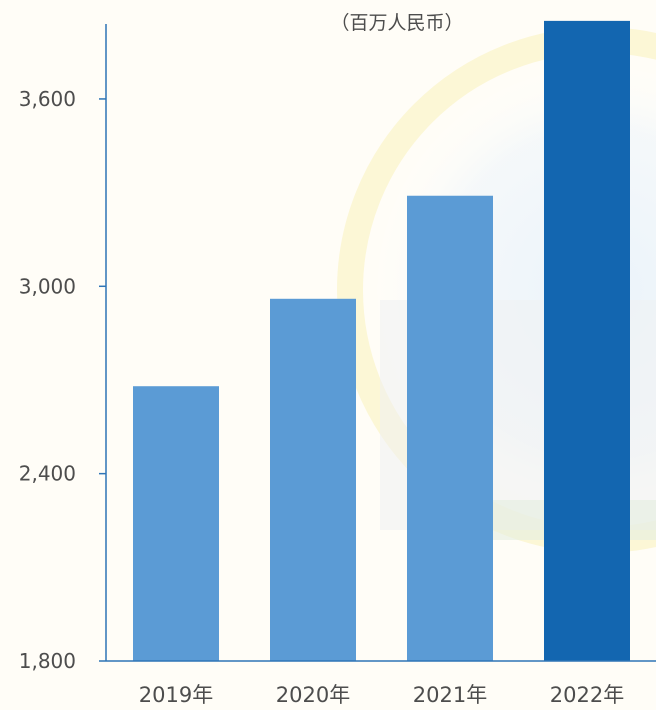 This screenshot has height=710, width=656. What do you see at coordinates (47, 99) in the screenshot?
I see `y-tick-label: 3,600` at bounding box center [47, 99].